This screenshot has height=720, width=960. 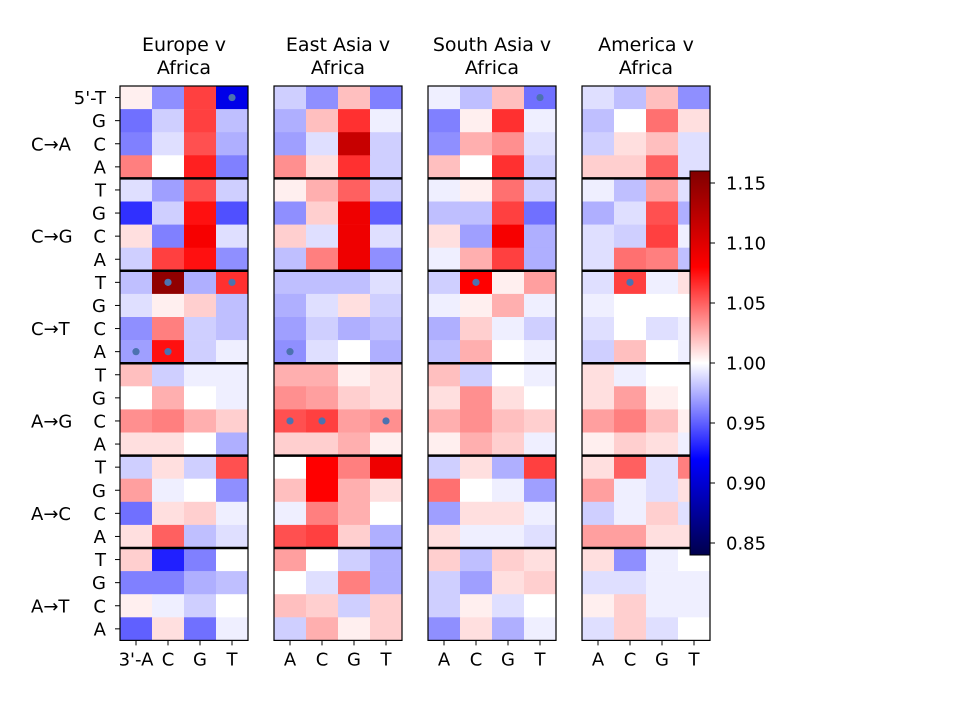 I want to click on colorbar-tick-label: 1.00, so click(x=746, y=364).